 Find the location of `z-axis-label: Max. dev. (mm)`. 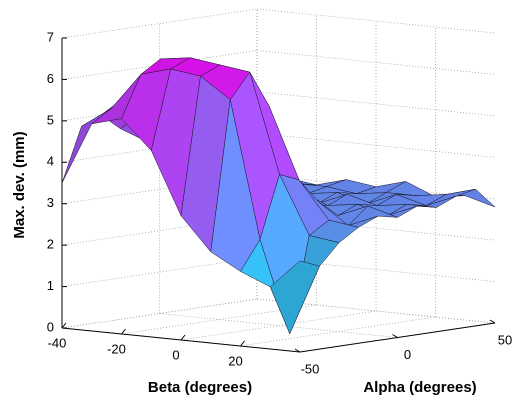

z-axis-label: Max. dev. (mm) is located at coordinates (19, 184).